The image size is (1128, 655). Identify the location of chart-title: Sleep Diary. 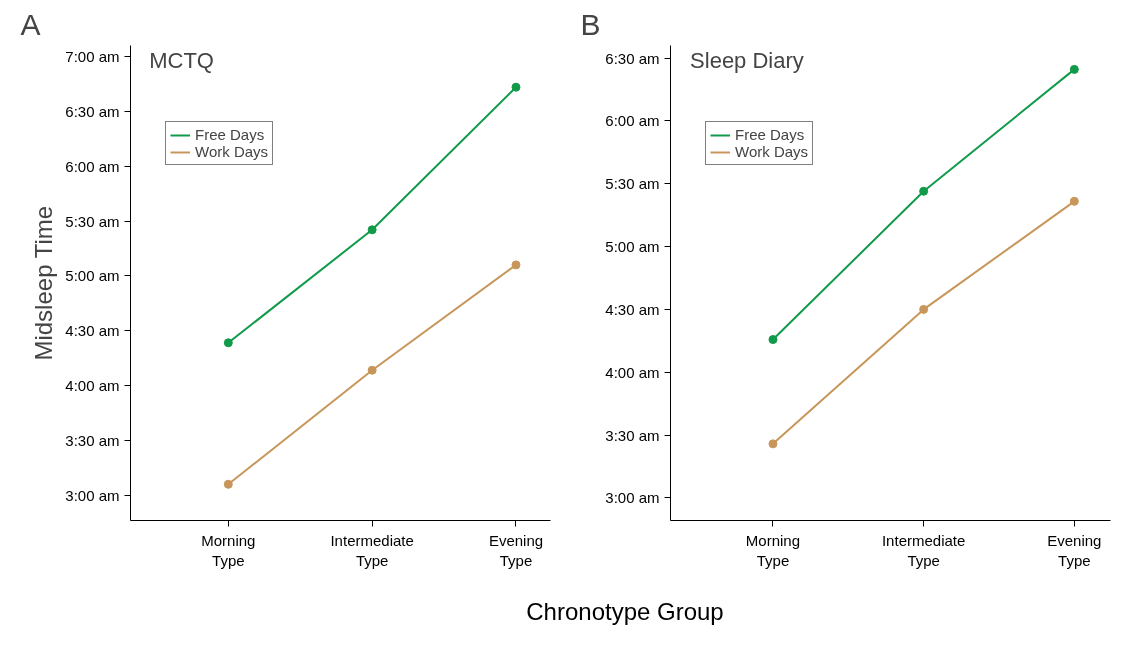
(747, 60).